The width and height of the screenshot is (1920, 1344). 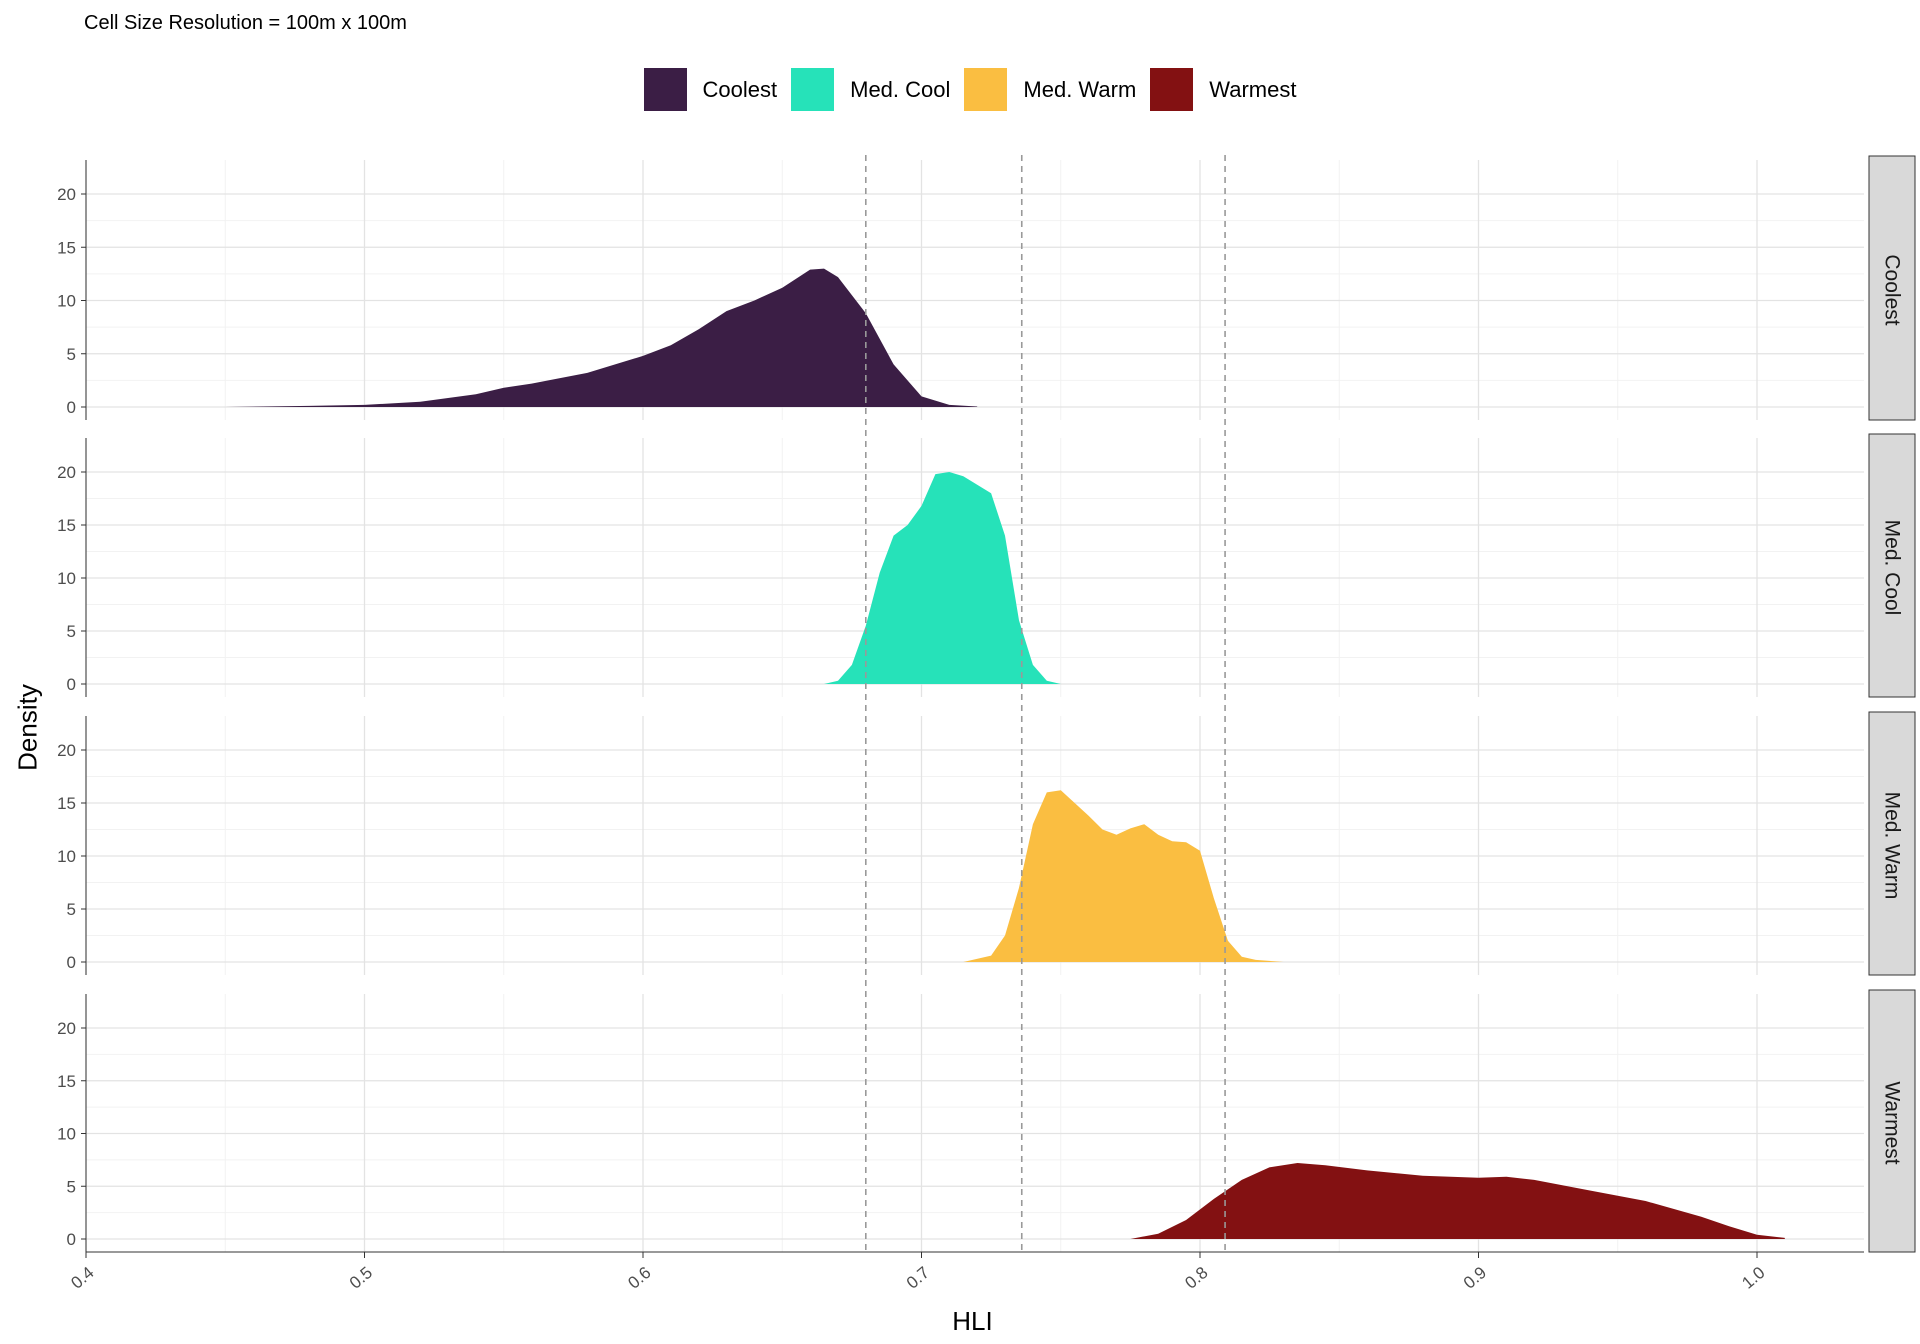 I want to click on x-tick-label: 0.4, so click(x=82, y=1278).